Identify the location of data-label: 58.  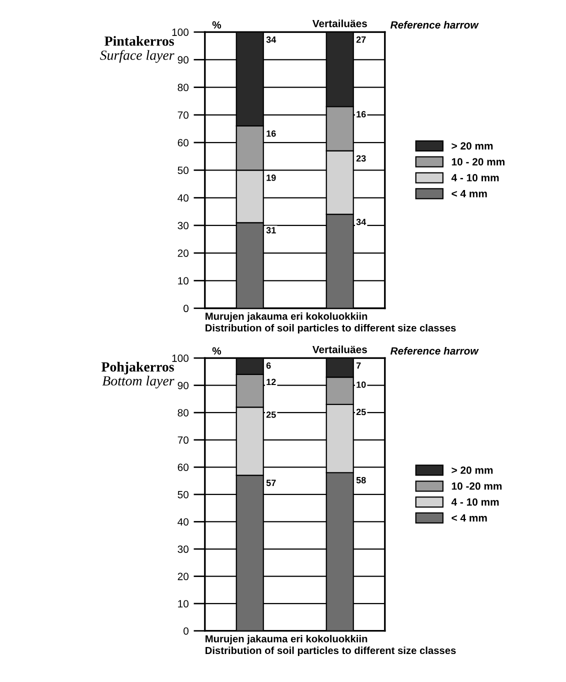
(361, 480).